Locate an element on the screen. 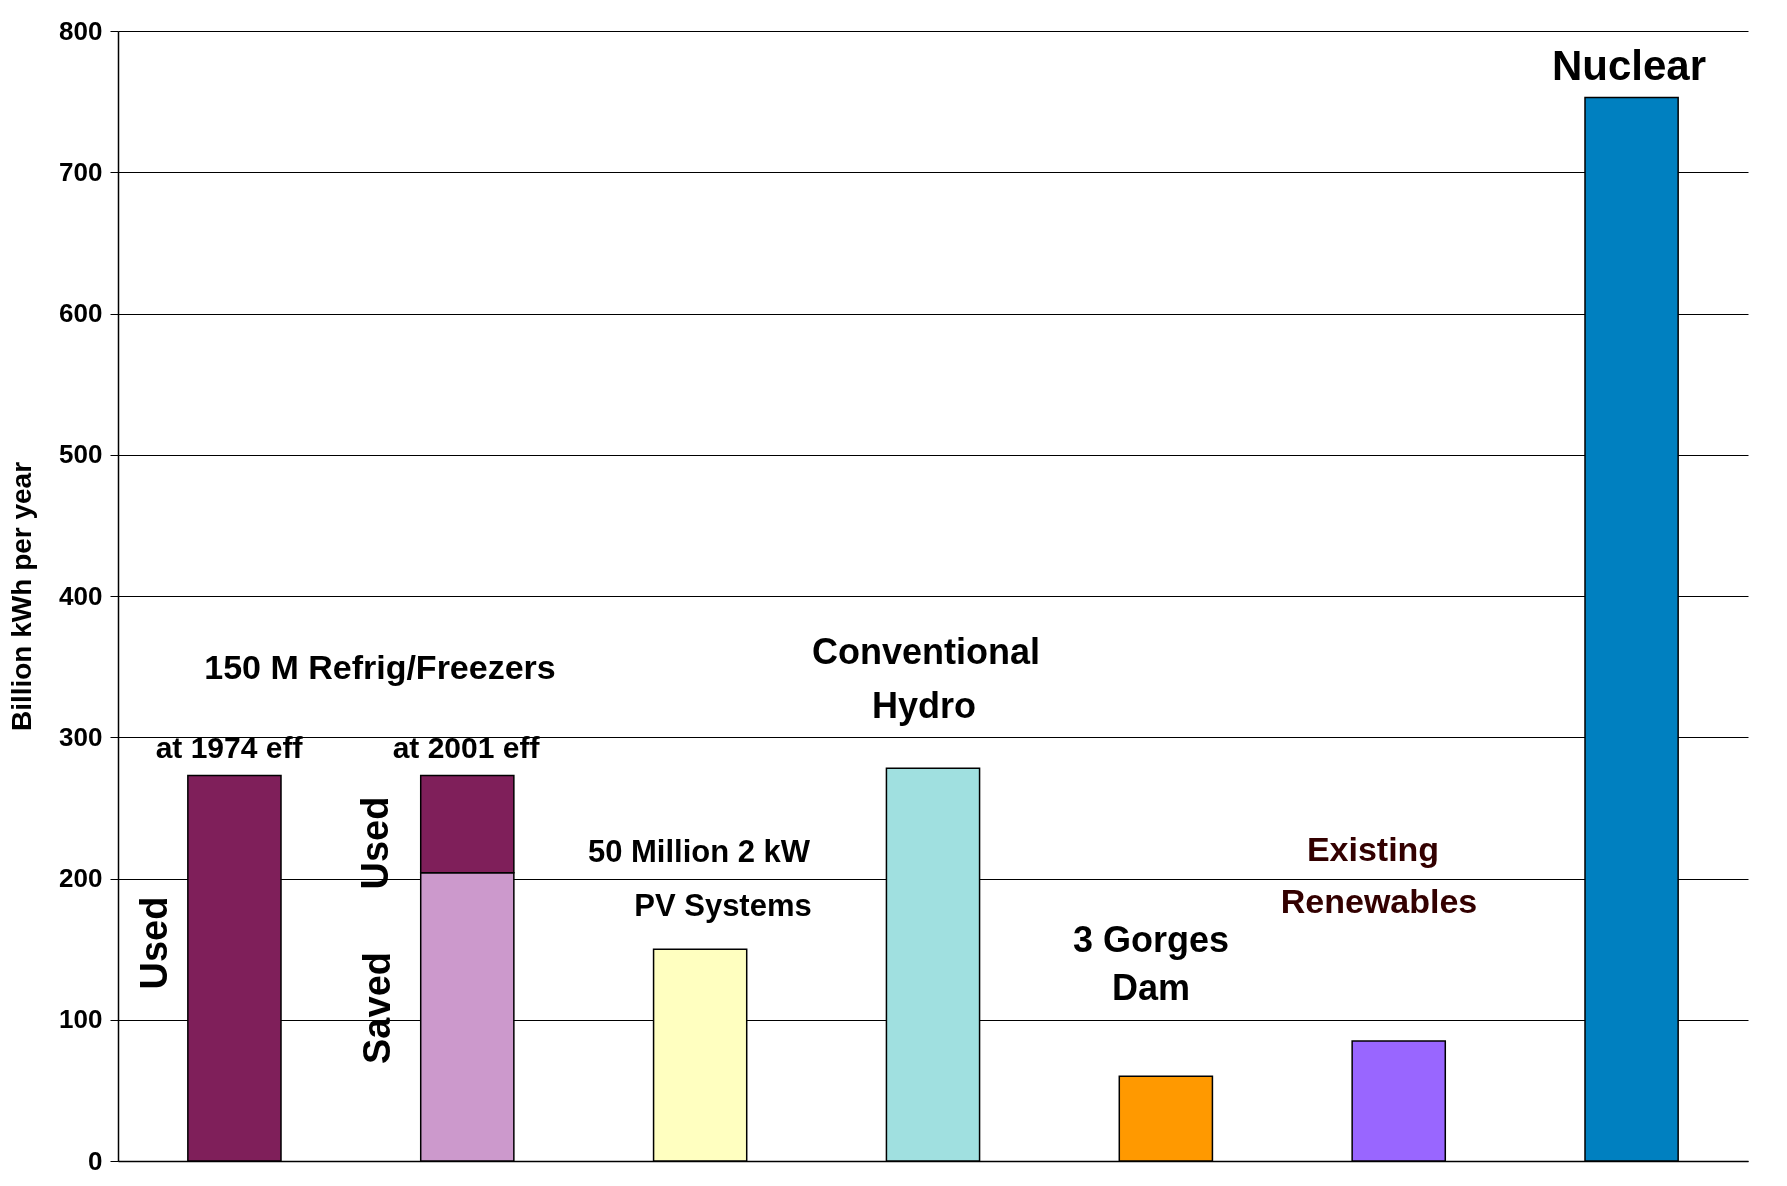 This screenshot has height=1186, width=1787. annotation: Conventional is located at coordinates (926, 651).